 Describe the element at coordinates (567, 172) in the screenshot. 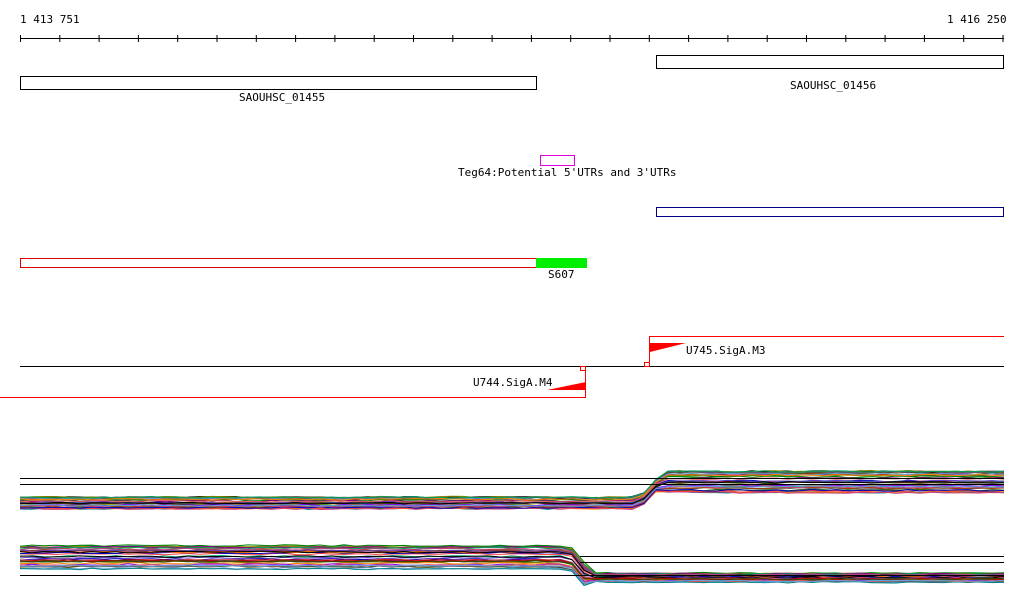

I see `utr-label: Teg64:Potential 5'UTRs and 3'UTRs` at that location.